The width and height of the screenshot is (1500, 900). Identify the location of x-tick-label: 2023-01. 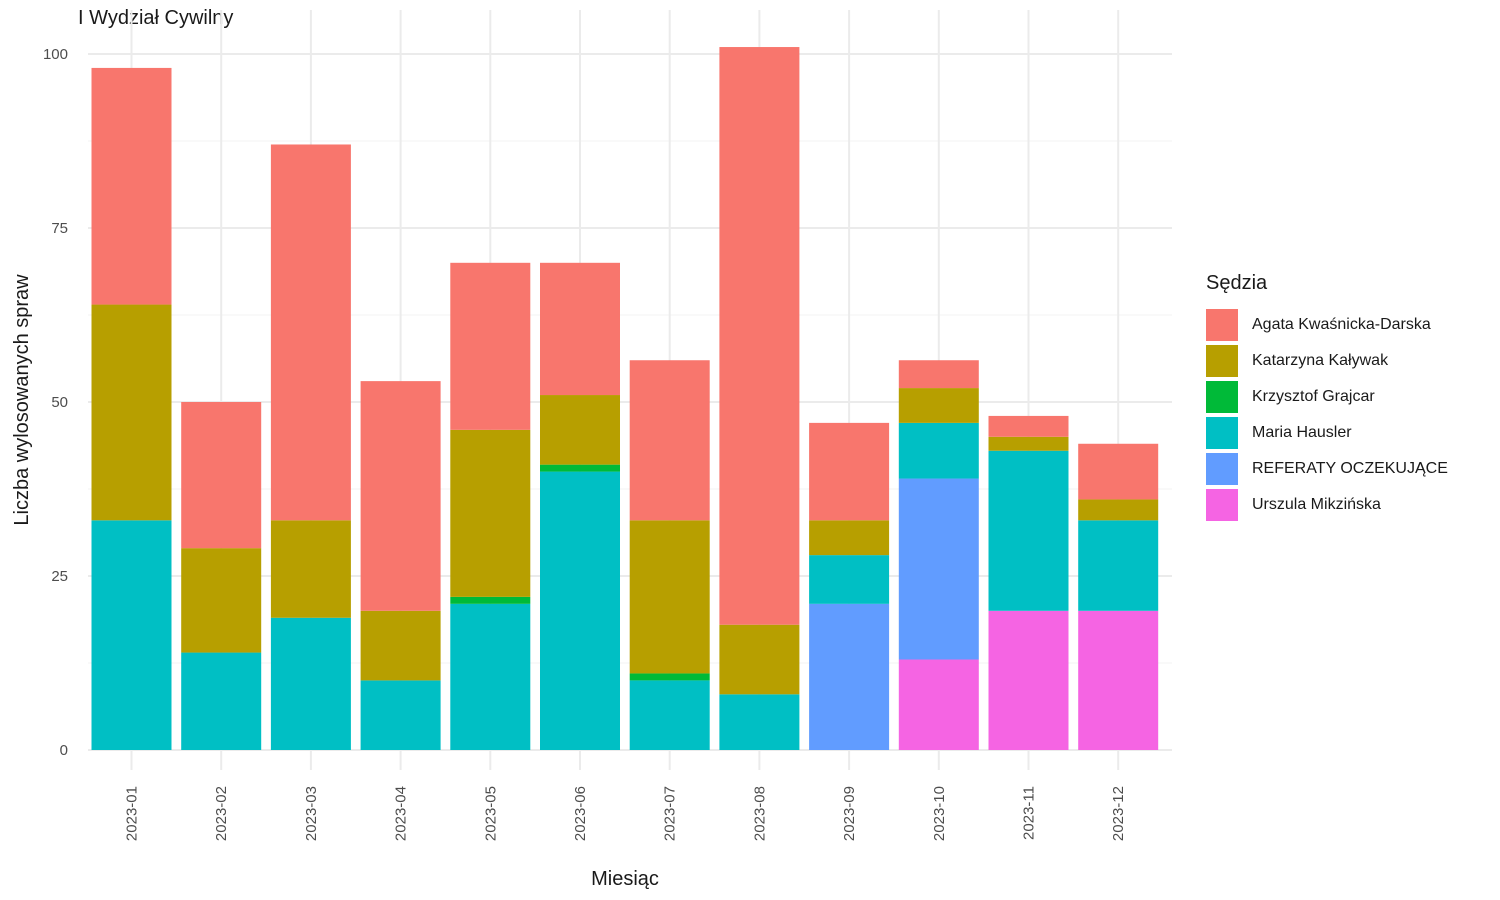
(132, 813).